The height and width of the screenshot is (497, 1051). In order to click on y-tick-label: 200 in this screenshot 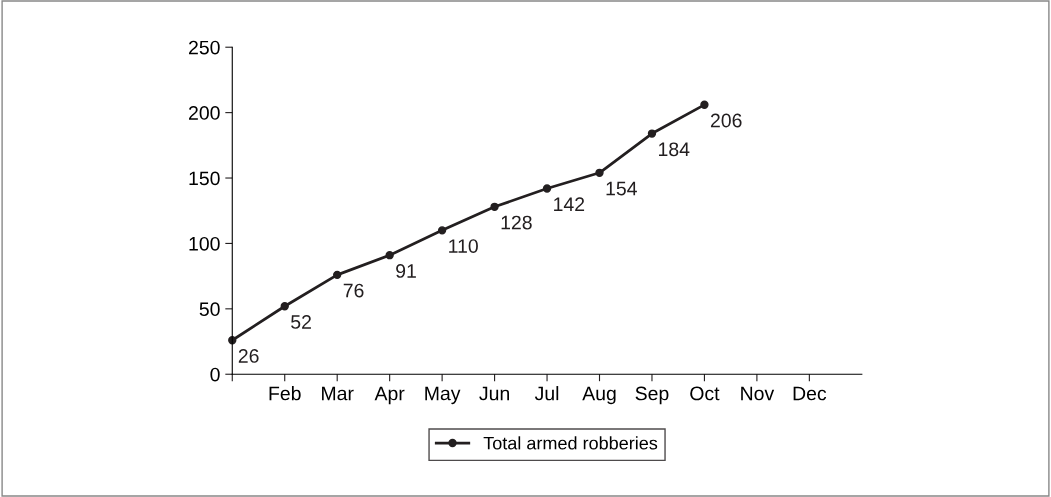, I will do `click(204, 113)`.